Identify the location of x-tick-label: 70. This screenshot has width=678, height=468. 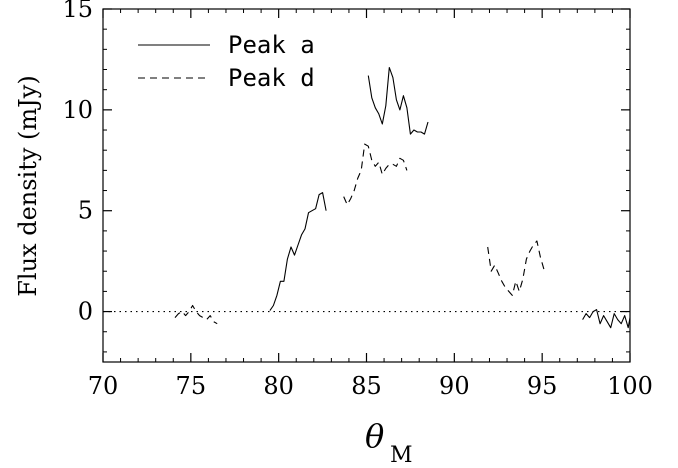
(103, 386).